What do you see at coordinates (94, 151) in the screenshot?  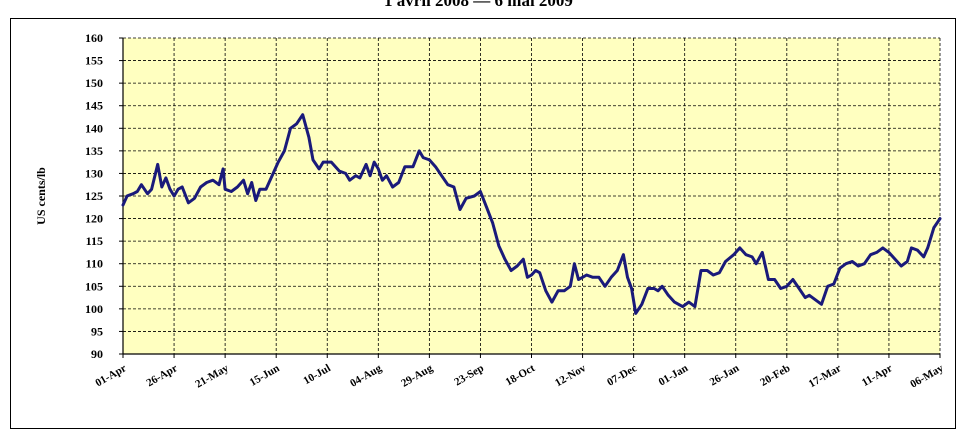 I see `y-tick-label: 135` at bounding box center [94, 151].